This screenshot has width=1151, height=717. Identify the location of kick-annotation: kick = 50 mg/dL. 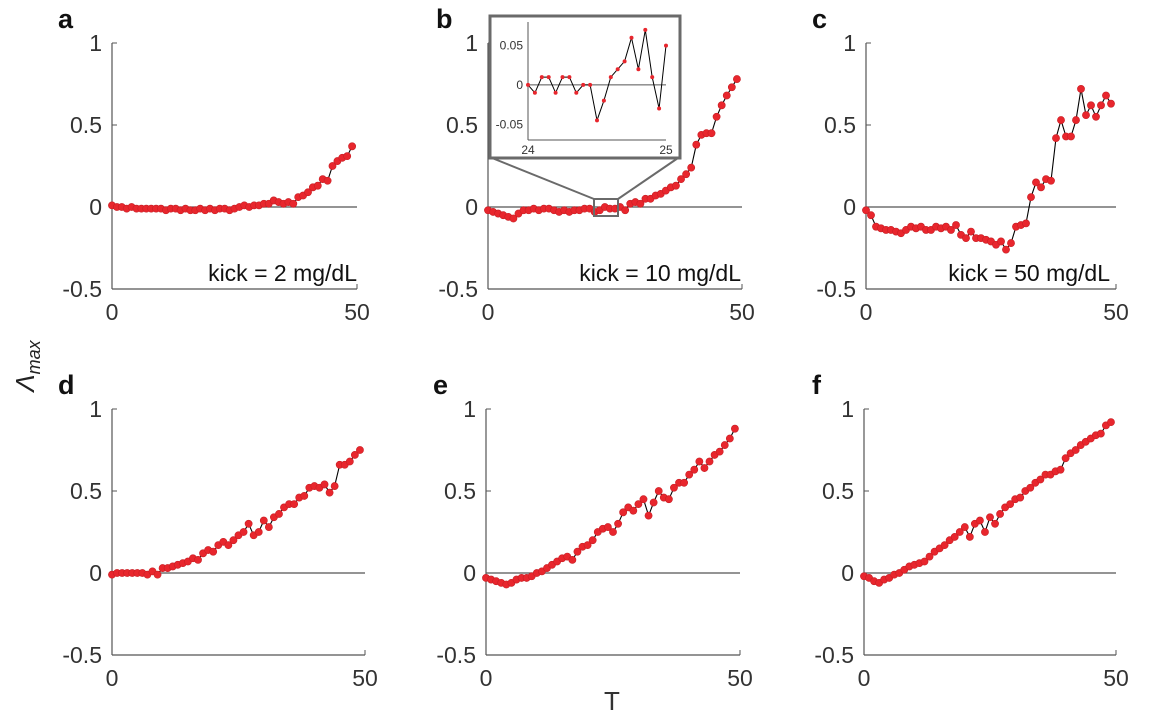
(1029, 273).